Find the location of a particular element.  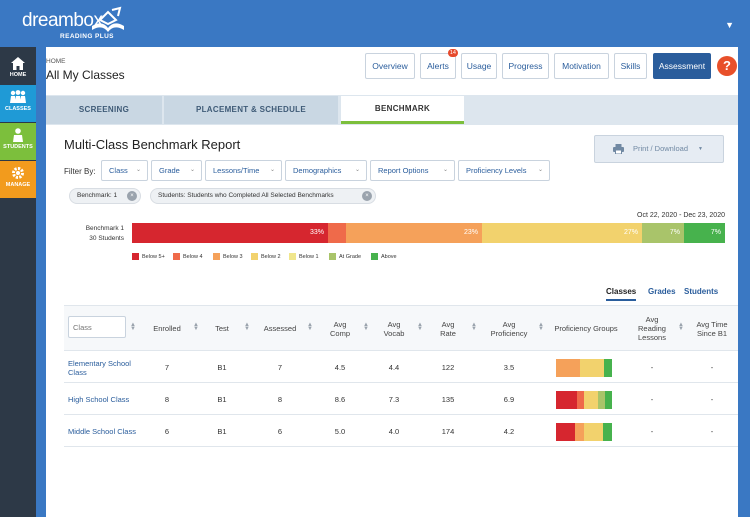

header-avg-comp: Avg Comp is located at coordinates (340, 328).